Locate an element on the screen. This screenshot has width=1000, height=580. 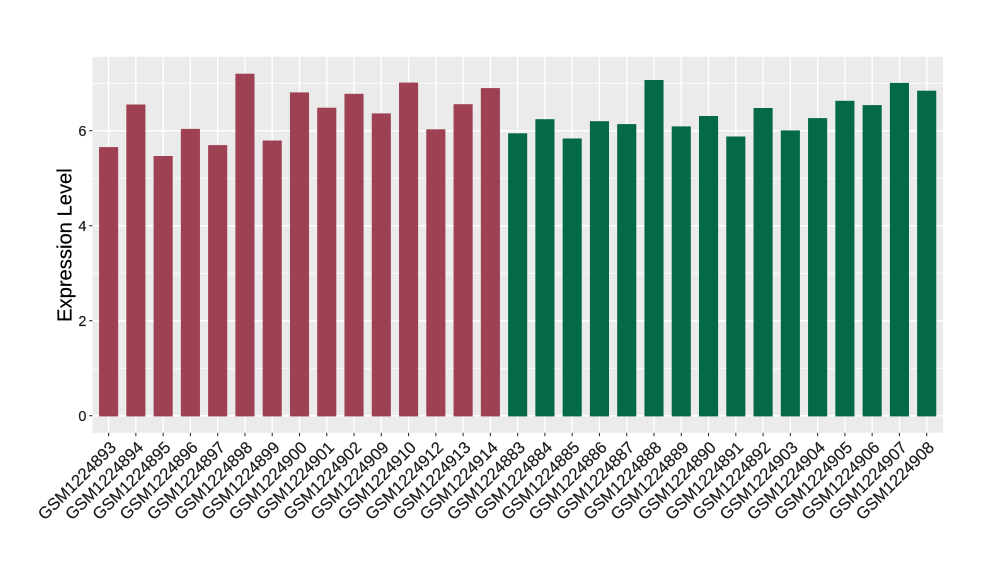
svg-text: 6 is located at coordinates (82, 132).